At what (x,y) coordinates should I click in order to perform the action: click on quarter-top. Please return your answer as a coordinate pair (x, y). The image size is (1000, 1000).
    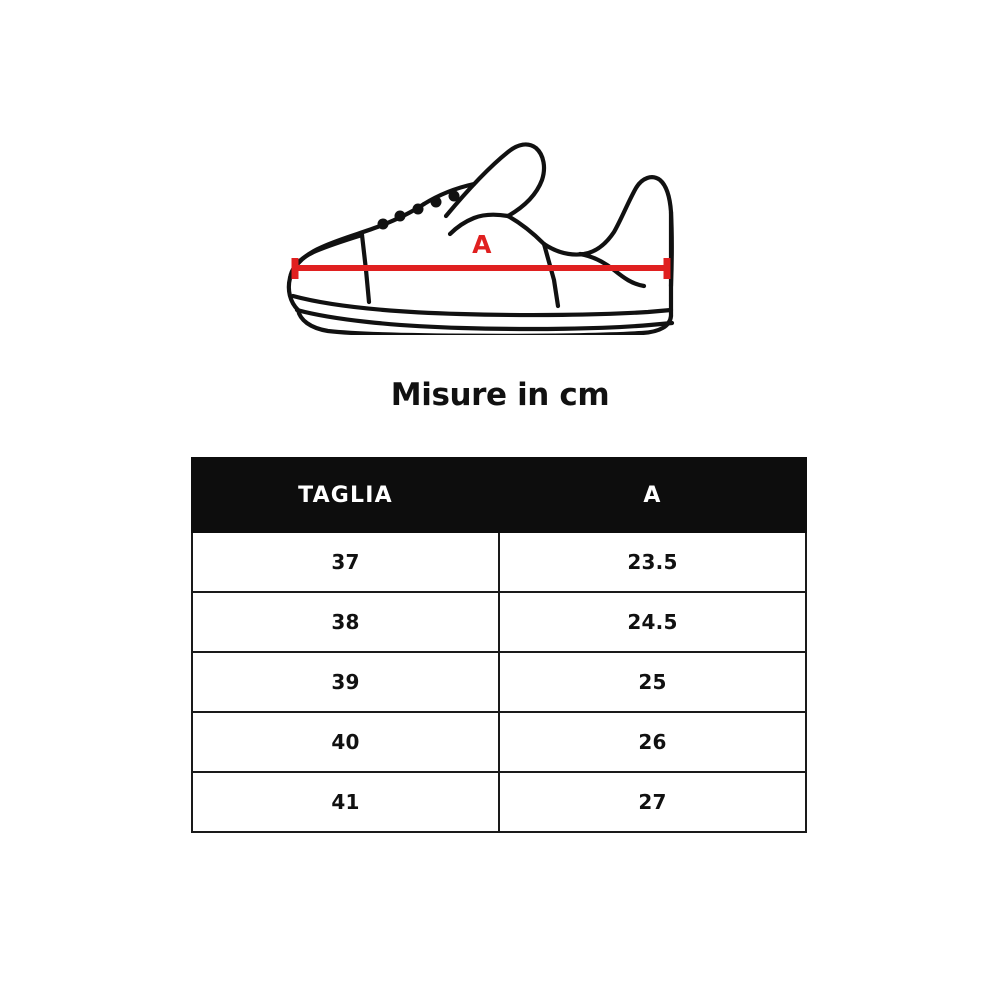
    Looking at the image, I should click on (526, 230).